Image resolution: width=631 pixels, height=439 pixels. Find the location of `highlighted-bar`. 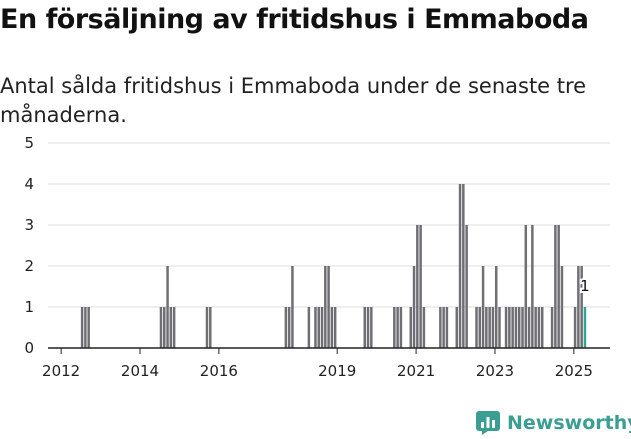

highlighted-bar is located at coordinates (585, 327).